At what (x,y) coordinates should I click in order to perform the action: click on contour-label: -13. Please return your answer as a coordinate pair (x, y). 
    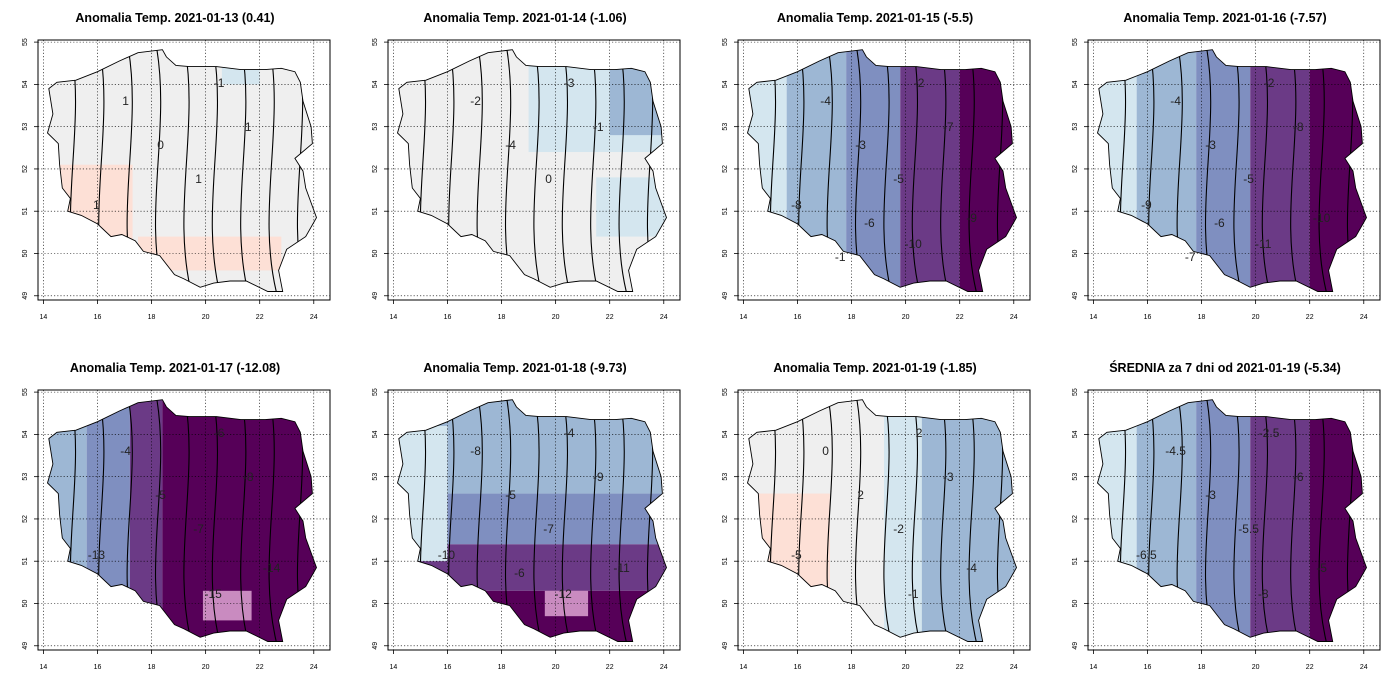
    Looking at the image, I should click on (97, 555).